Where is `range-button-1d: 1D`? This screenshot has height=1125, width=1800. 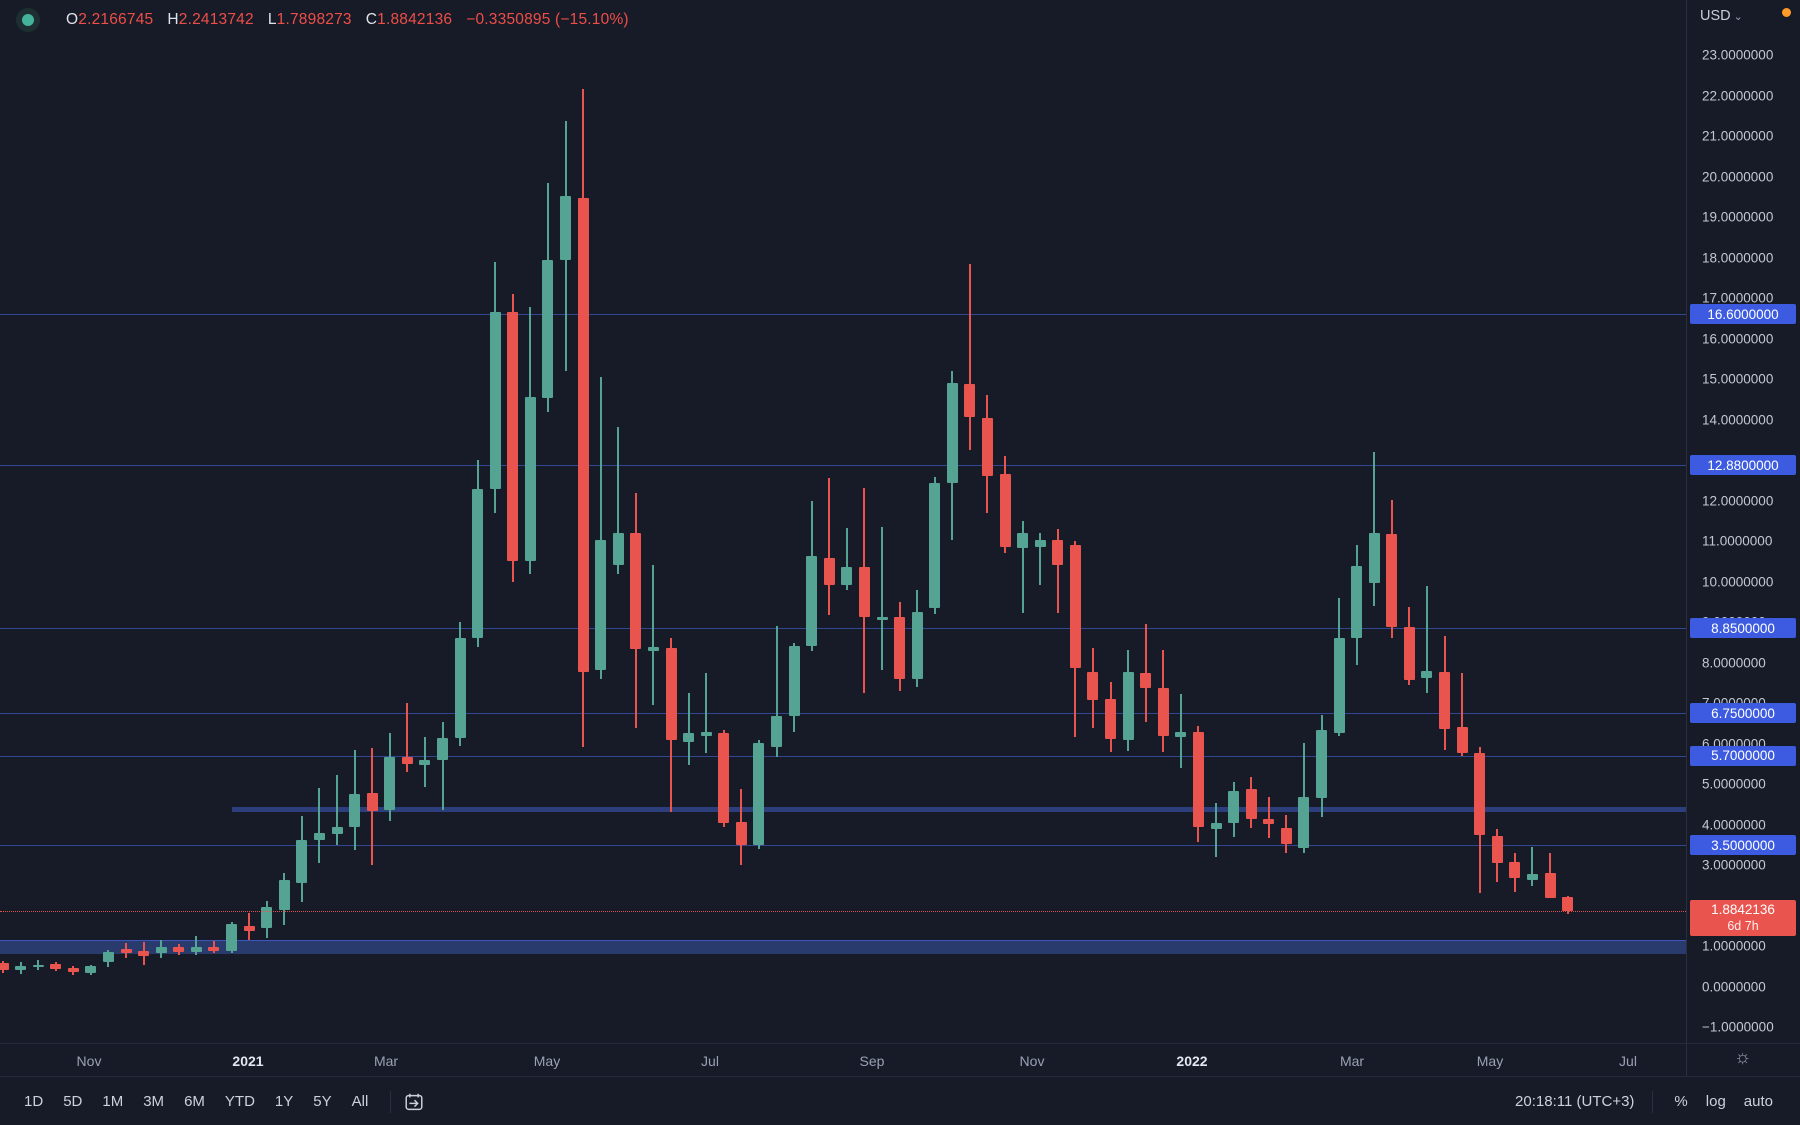 range-button-1d: 1D is located at coordinates (34, 1101).